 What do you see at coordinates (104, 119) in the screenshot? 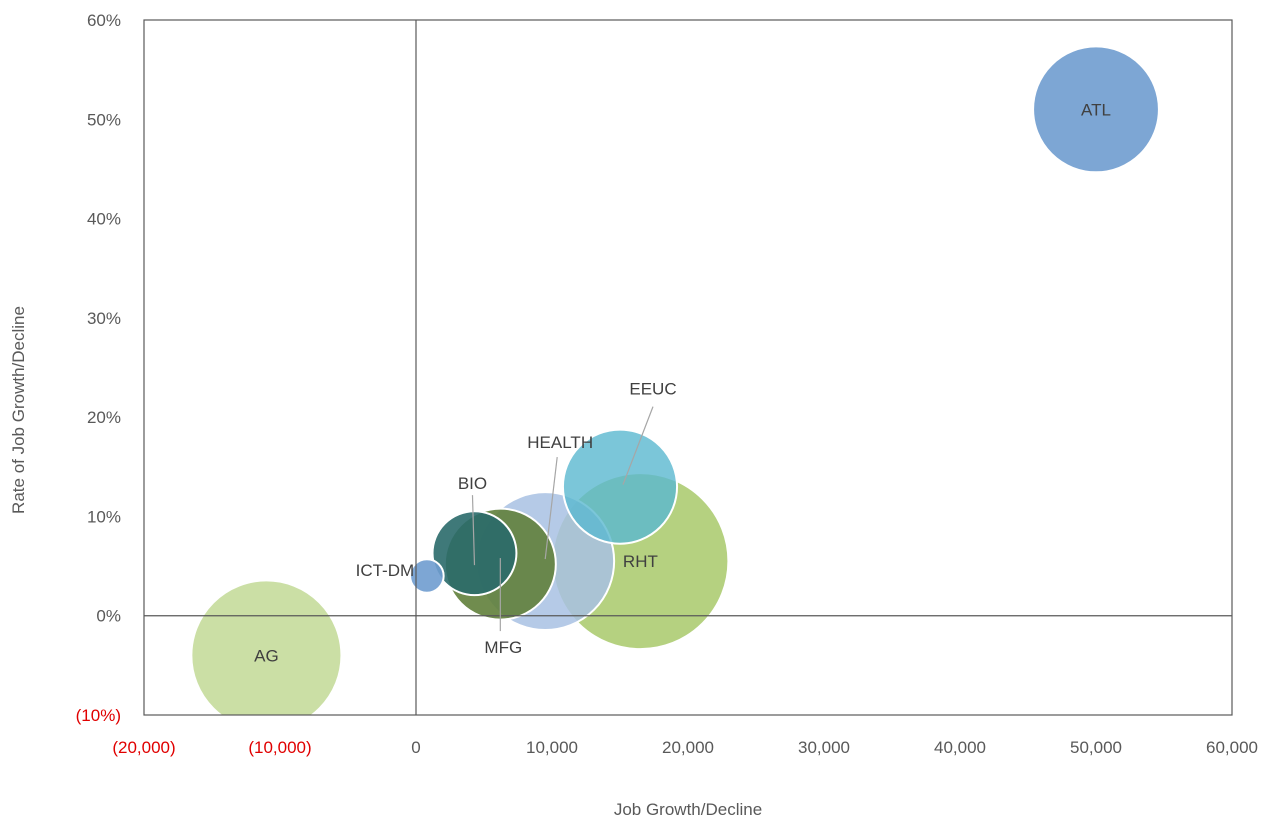
I see `y-tick-label: 50%` at bounding box center [104, 119].